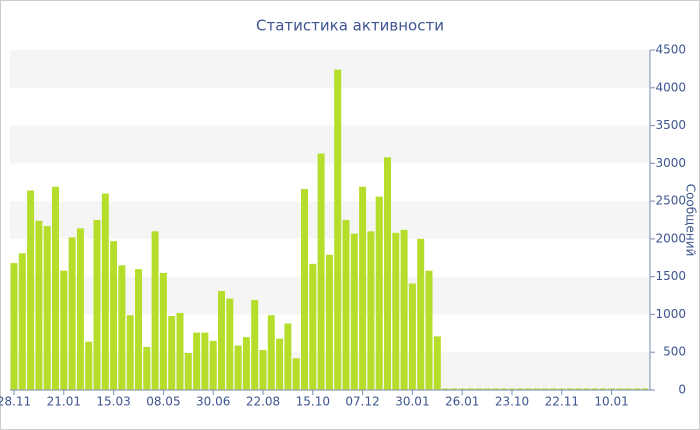 This screenshot has height=430, width=700. What do you see at coordinates (682, 390) in the screenshot?
I see `y-tick-label: 0` at bounding box center [682, 390].